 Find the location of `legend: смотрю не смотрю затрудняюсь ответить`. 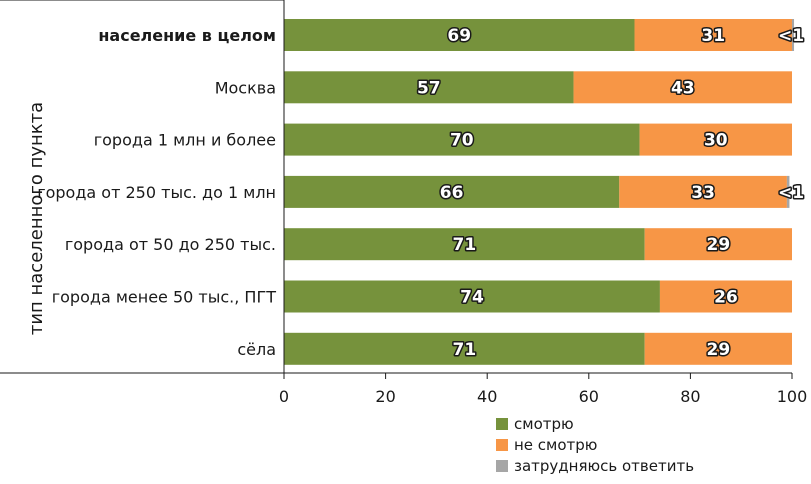

legend: смотрю не смотрю затрудняюсь ответить is located at coordinates (595, 444).